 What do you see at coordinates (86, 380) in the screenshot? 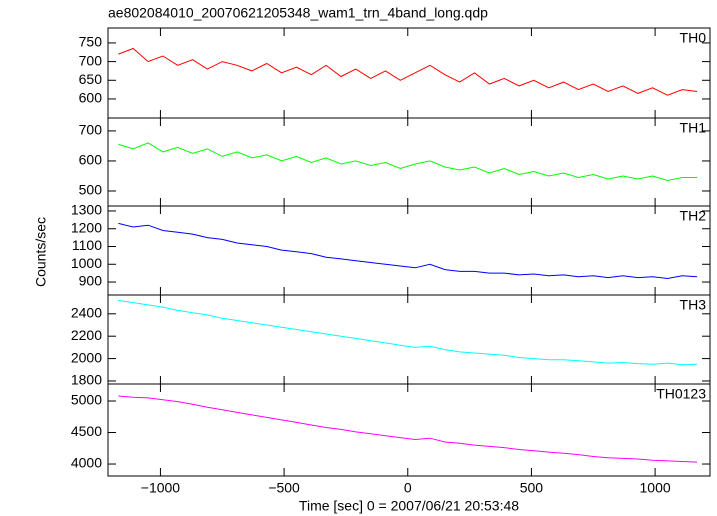
I see `y-tick-label: 1800` at bounding box center [86, 380].